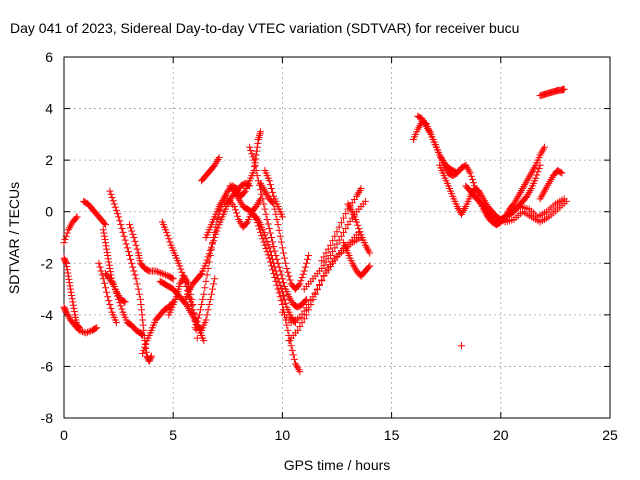 The width and height of the screenshot is (640, 480). I want to click on series-arc9, so click(151, 252).